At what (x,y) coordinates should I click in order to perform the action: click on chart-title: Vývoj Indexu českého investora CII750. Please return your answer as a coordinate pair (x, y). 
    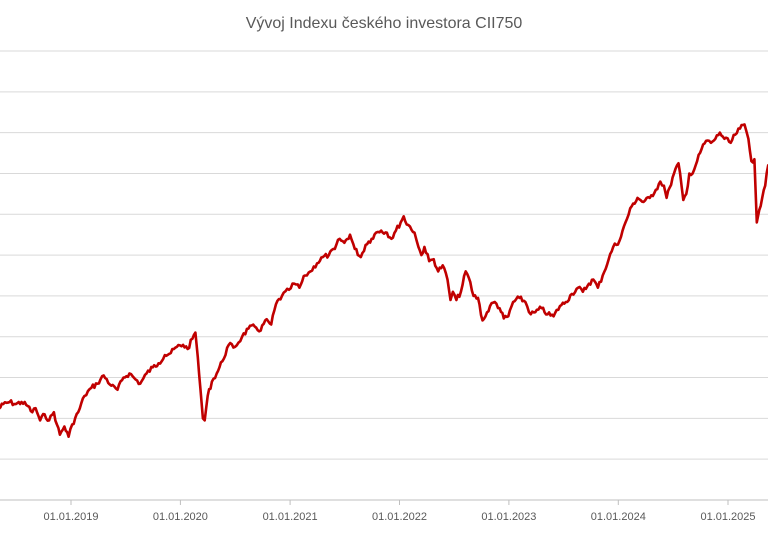
    Looking at the image, I should click on (384, 23).